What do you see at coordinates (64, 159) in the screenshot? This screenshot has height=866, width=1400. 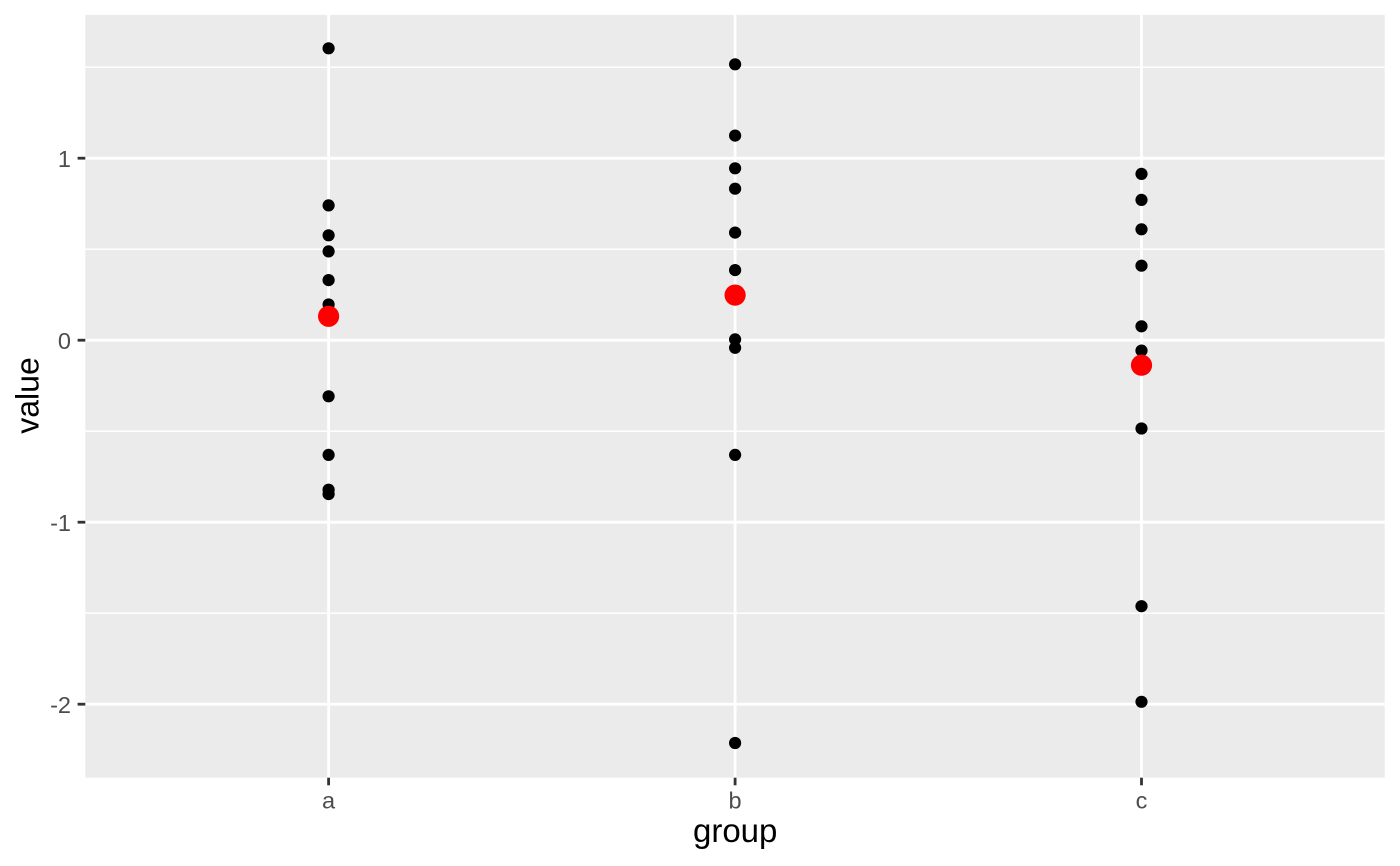 I see `svg-text: 1` at bounding box center [64, 159].